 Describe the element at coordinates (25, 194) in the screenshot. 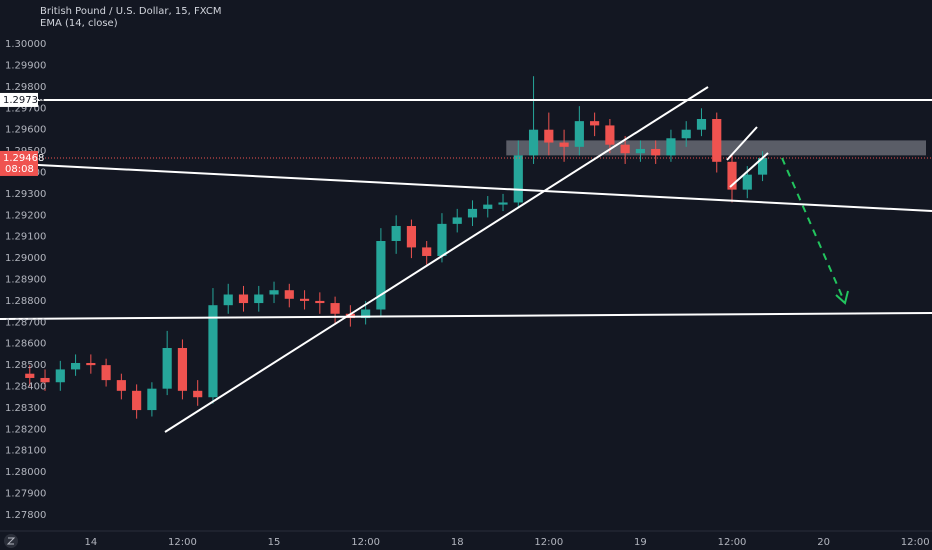

I see `y-tick-label: 1.29300` at that location.